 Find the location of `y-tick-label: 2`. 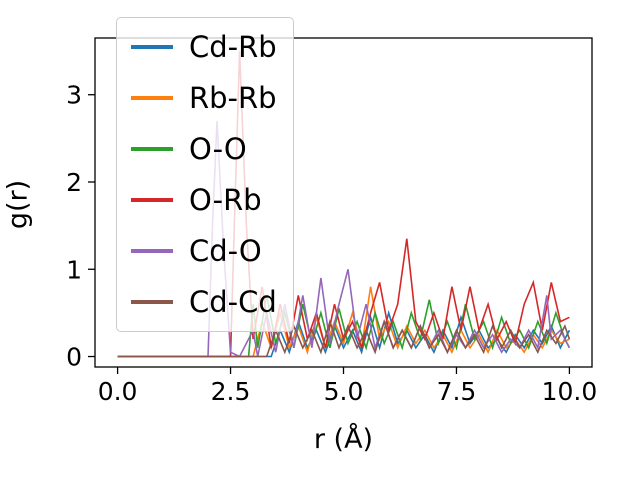

y-tick-label: 2 is located at coordinates (74, 182).